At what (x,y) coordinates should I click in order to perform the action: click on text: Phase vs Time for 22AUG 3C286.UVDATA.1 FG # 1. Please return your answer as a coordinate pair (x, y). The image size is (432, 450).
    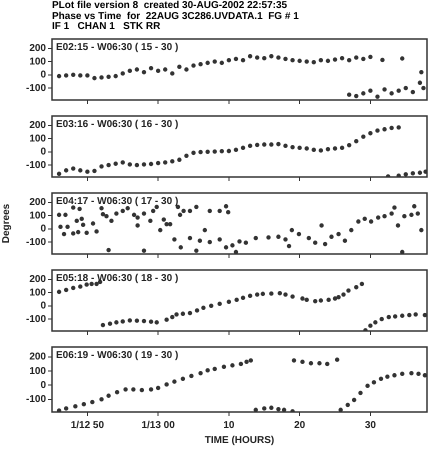
    Looking at the image, I should click on (176, 16).